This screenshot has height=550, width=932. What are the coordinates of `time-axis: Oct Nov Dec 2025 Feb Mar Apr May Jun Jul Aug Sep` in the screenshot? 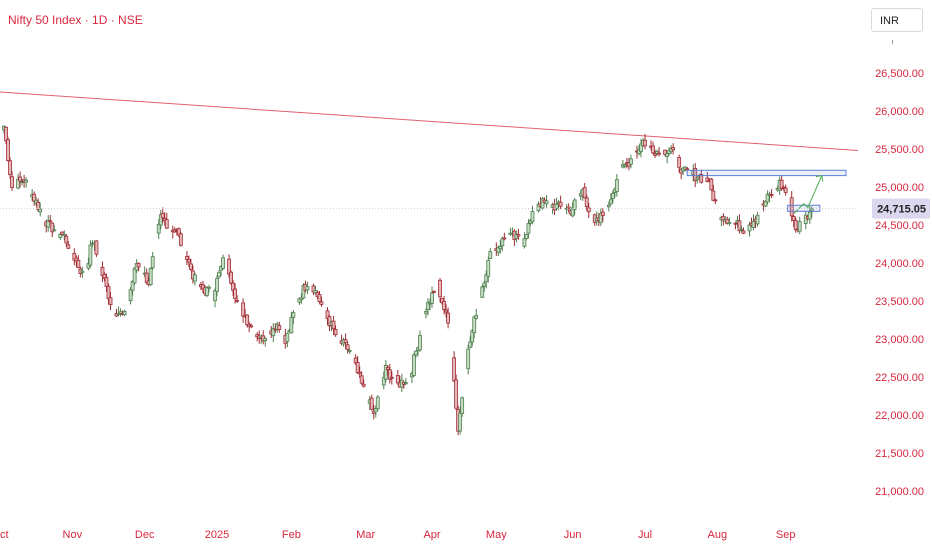 It's located at (397, 535).